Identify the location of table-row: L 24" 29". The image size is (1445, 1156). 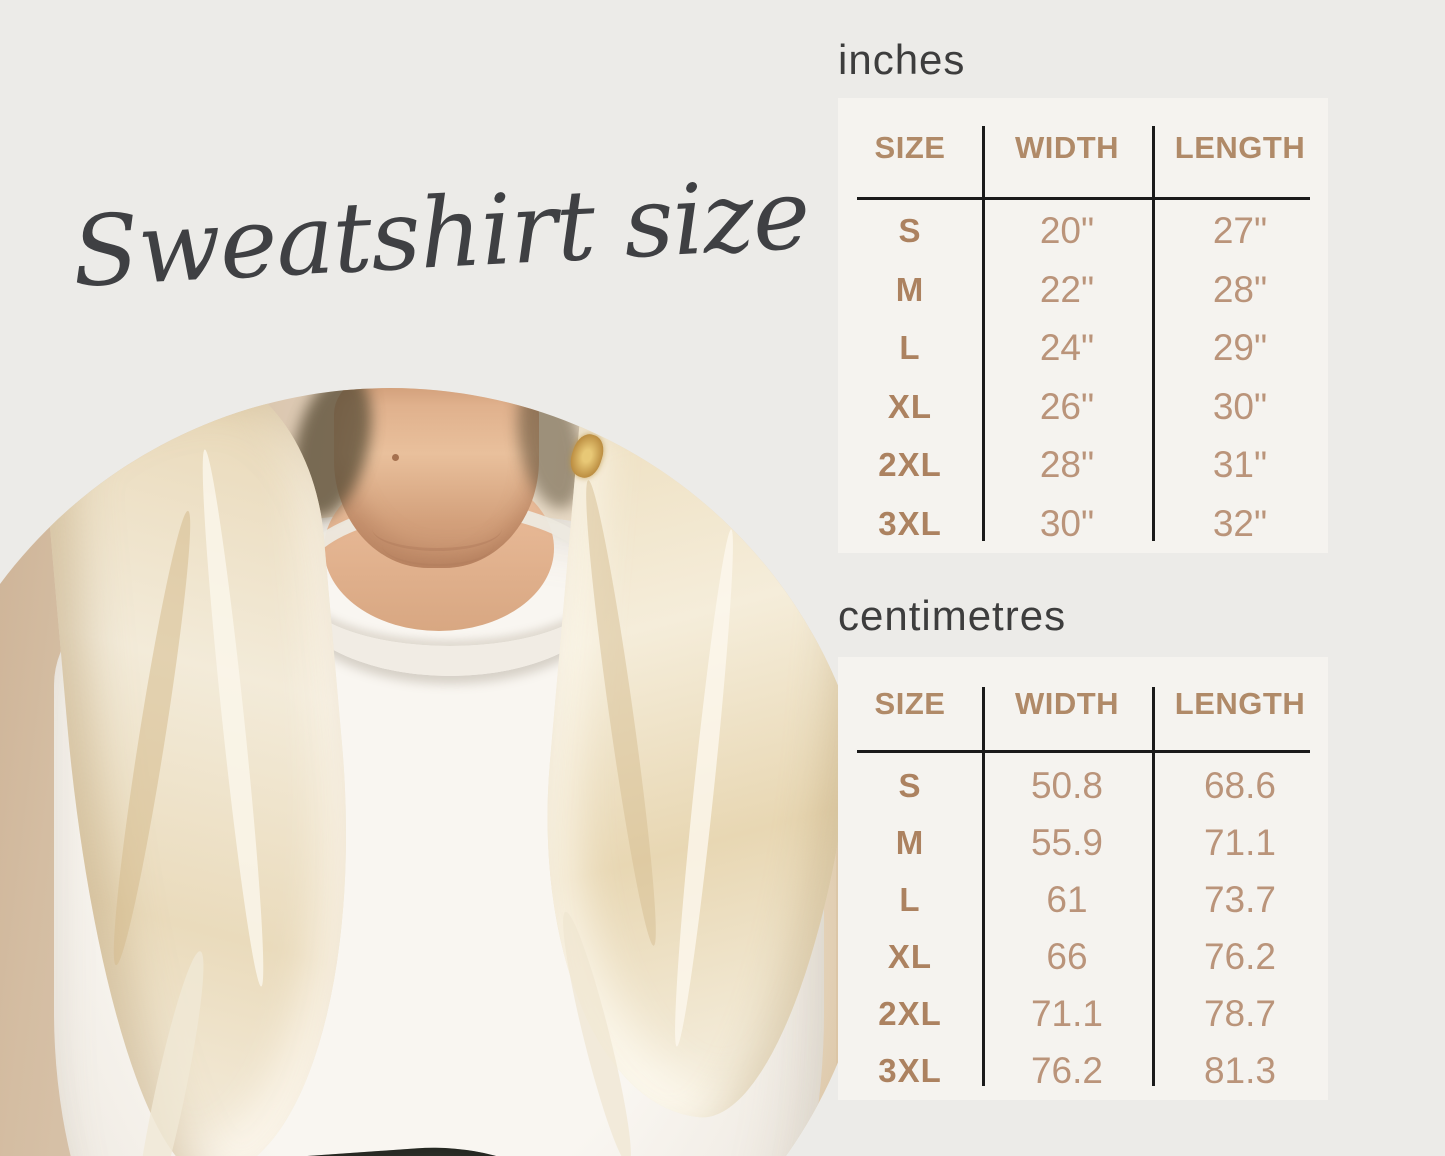
(1083, 348).